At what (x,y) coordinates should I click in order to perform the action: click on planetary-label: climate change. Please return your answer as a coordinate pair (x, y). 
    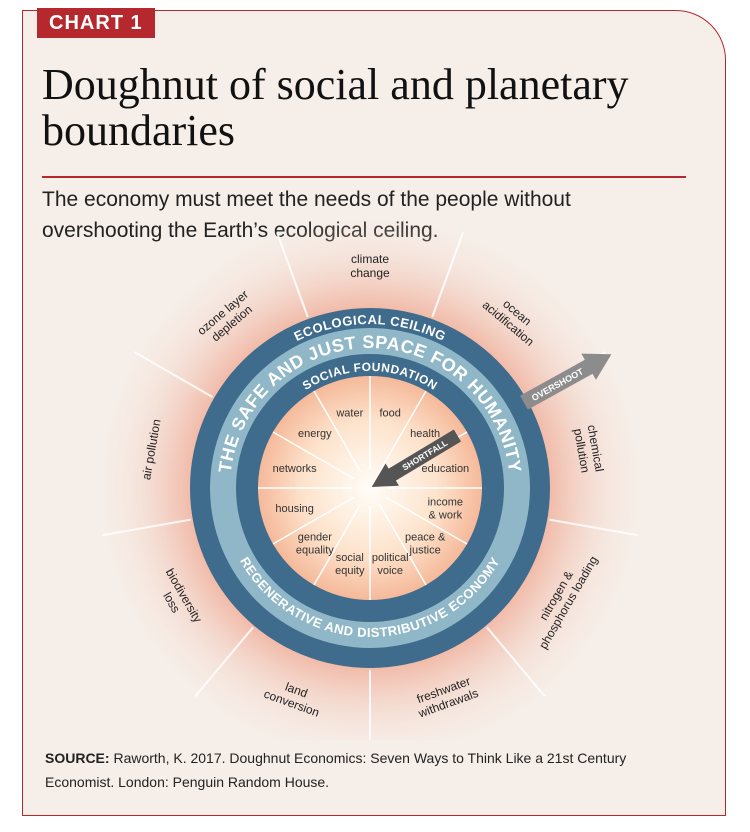
    Looking at the image, I should click on (370, 266).